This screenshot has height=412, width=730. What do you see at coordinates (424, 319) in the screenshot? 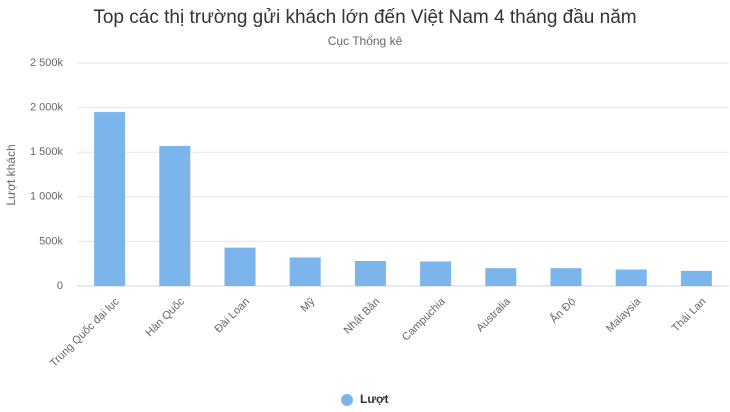
I see `x-tick-label: Campuchia` at bounding box center [424, 319].